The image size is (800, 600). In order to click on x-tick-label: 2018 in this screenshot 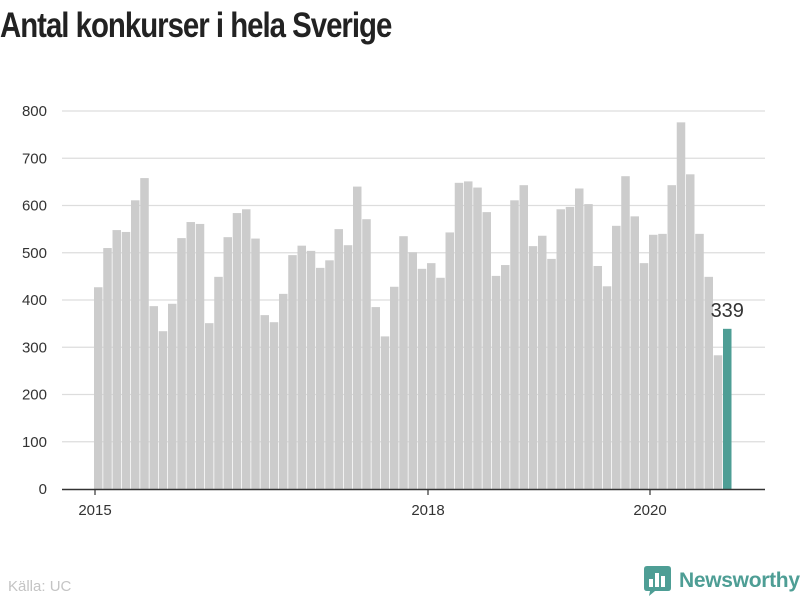, I will do `click(427, 510)`.